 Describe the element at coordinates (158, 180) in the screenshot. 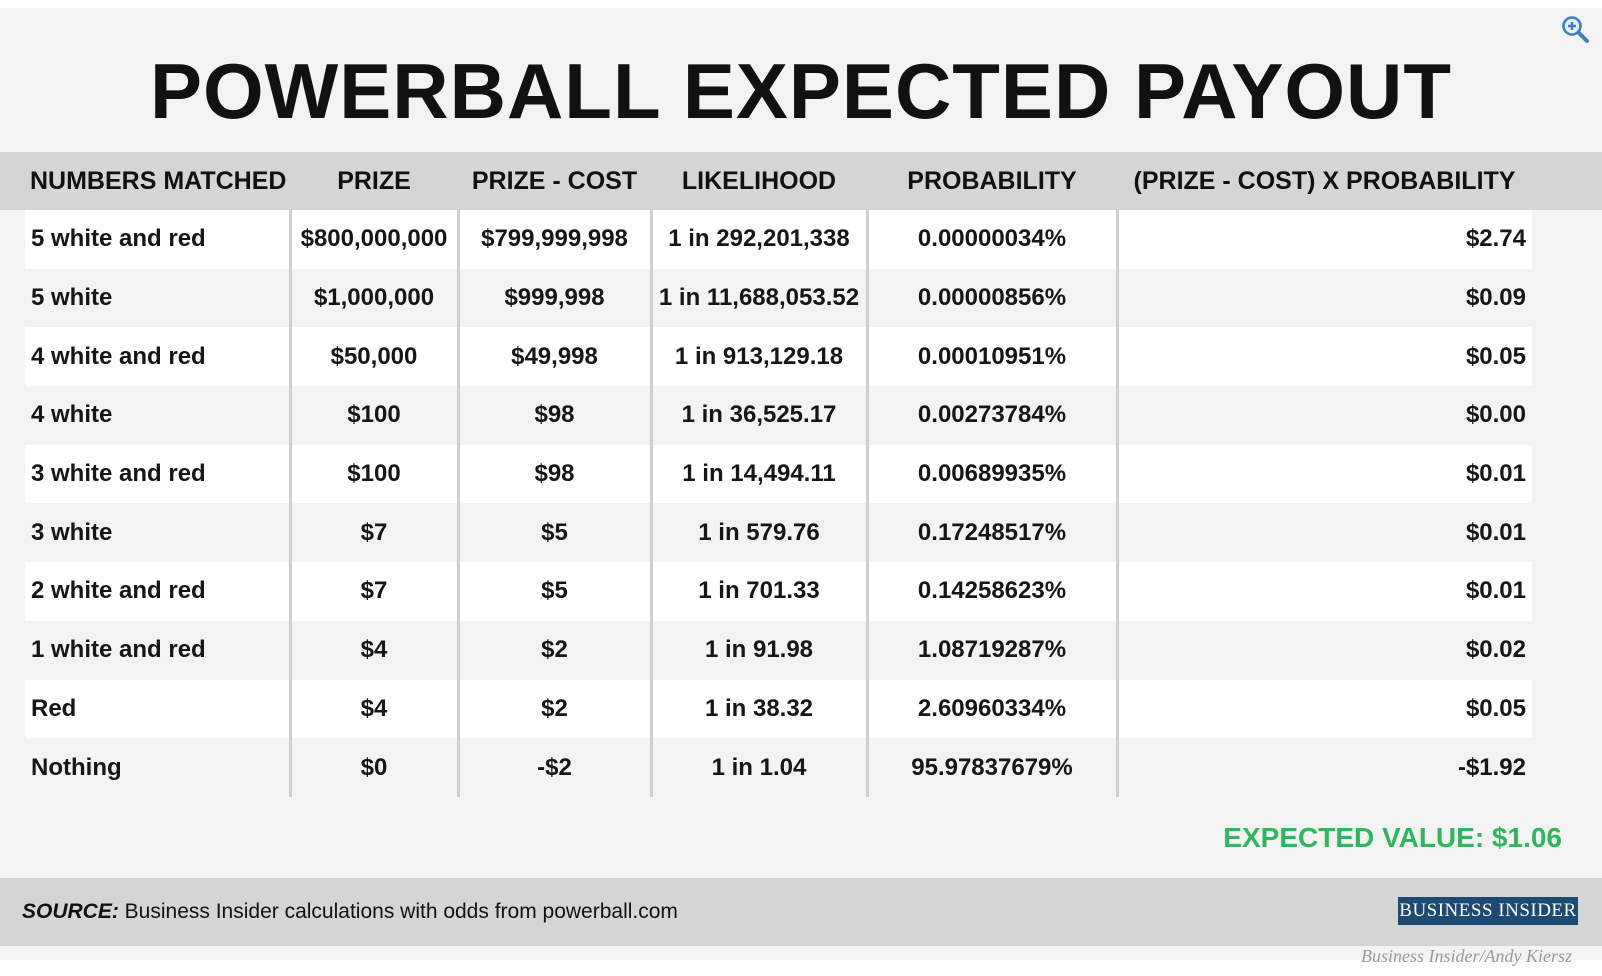

I see `col-header-numbers-matched: NUMBERS MATCHED` at that location.